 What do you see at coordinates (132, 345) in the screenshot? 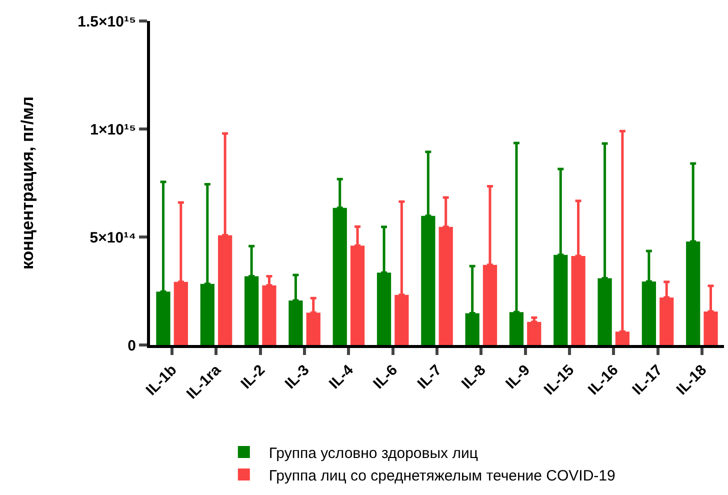
I see `y-tick-label: 0` at bounding box center [132, 345].